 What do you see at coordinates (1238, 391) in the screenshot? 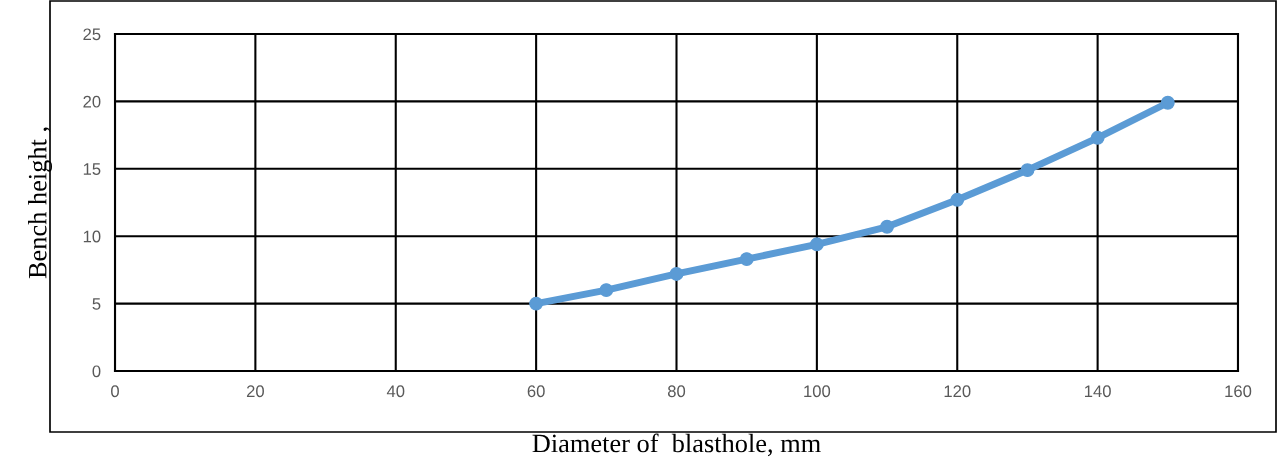
I see `x-tick-label: 160` at bounding box center [1238, 391].